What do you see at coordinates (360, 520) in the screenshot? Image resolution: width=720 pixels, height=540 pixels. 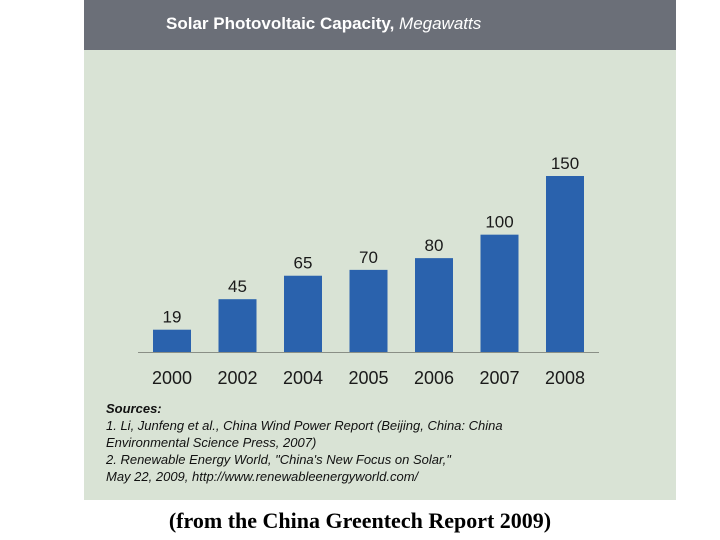 I see `figure-caption: (from the China Greentech Report 2009)` at bounding box center [360, 520].